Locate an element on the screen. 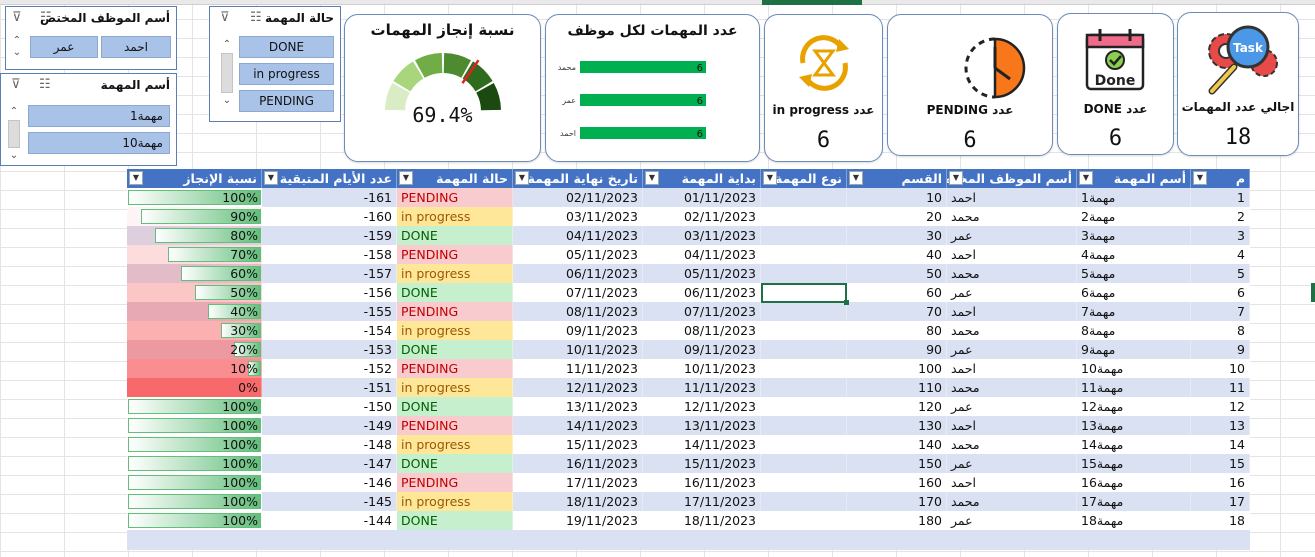  cell-dept: 10 is located at coordinates (897, 197).